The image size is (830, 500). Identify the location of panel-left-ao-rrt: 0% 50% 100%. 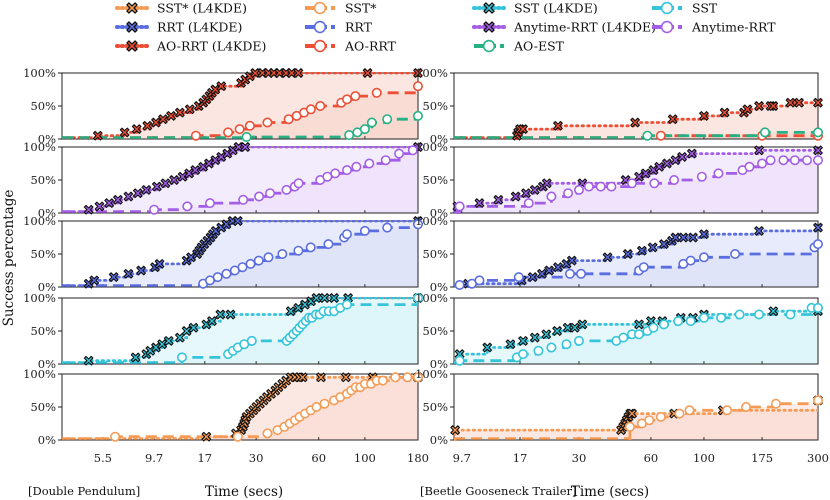
(223, 106).